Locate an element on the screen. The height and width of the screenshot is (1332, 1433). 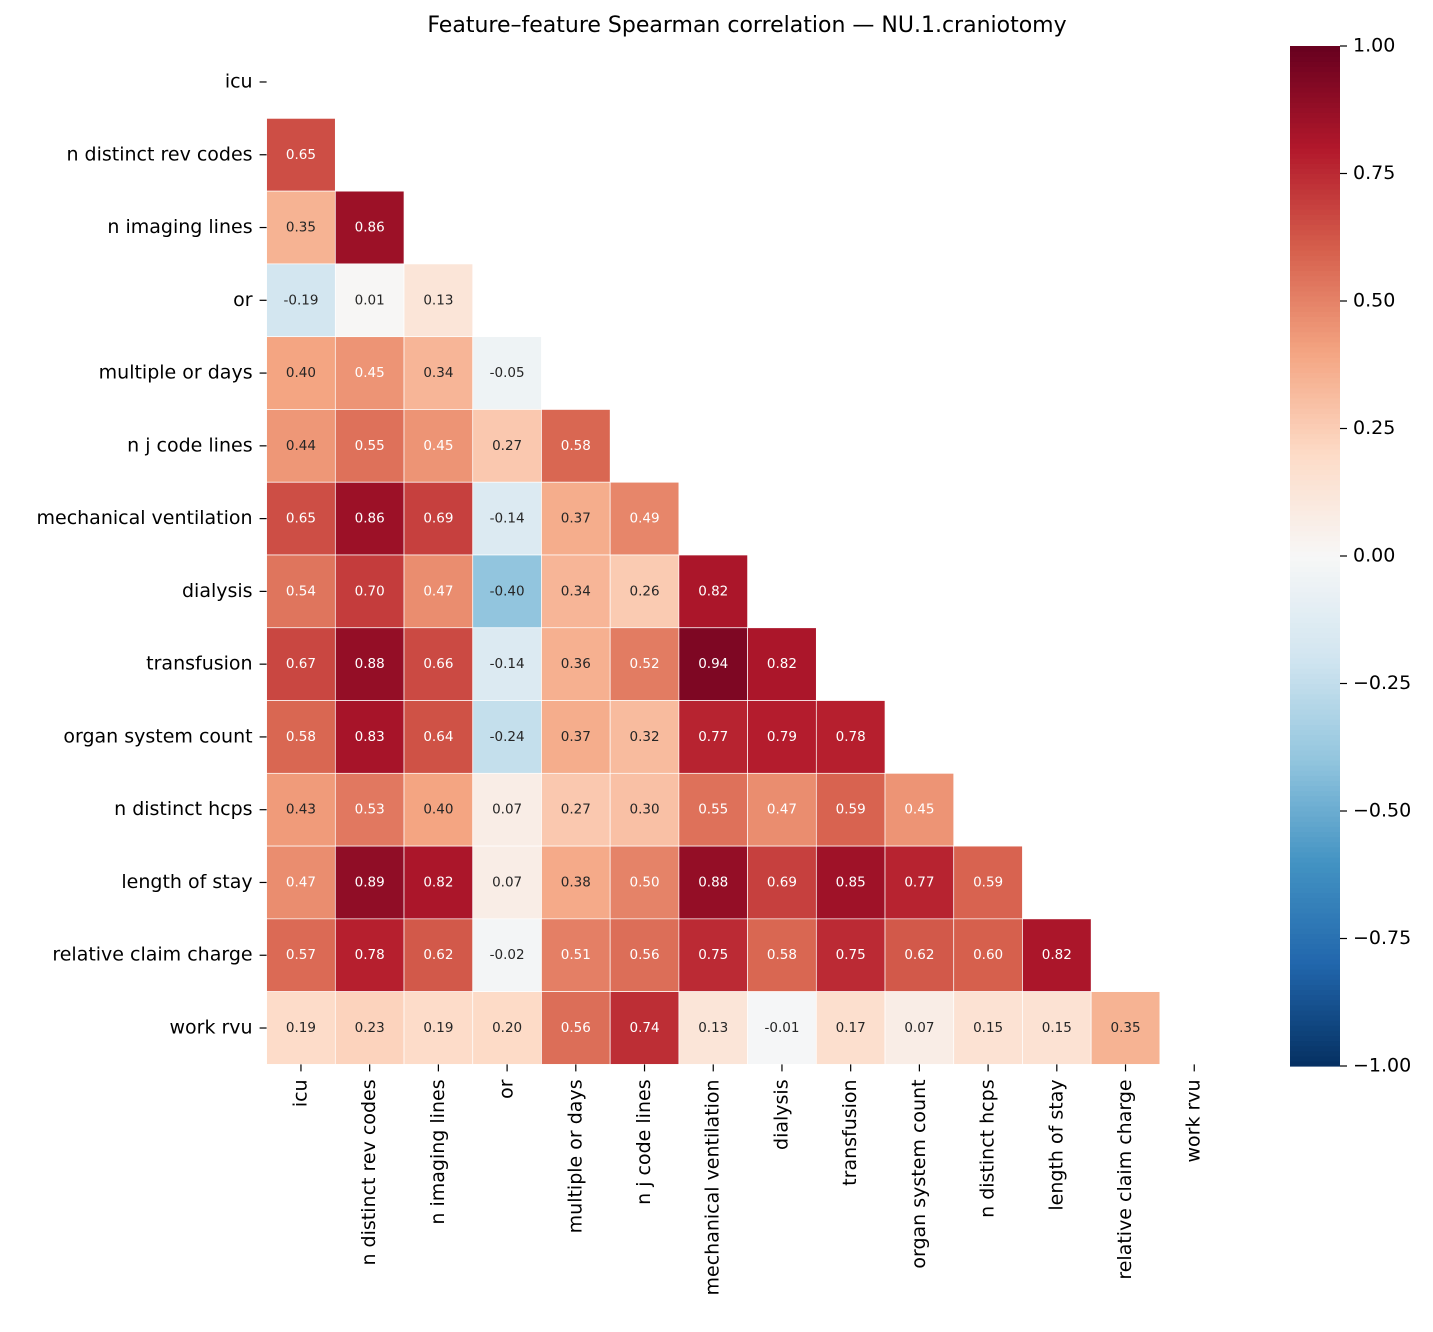
cell-label: 0.30 is located at coordinates (644, 810).